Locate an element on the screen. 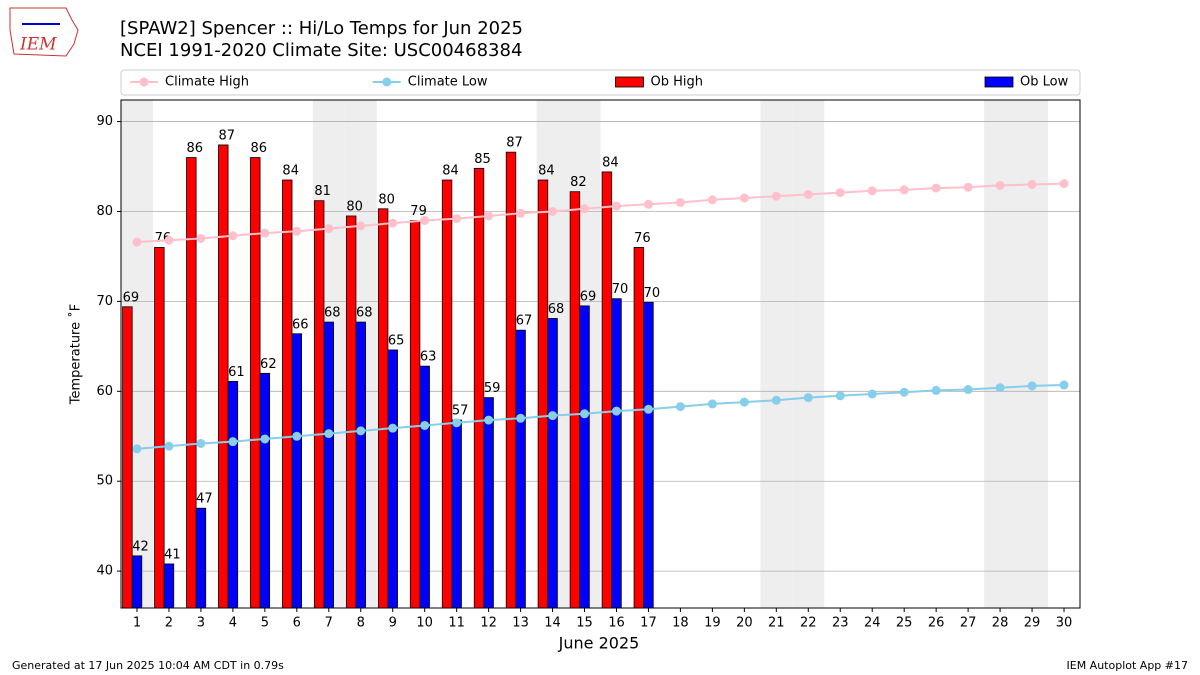 This screenshot has height=675, width=1200. data-label: 61 is located at coordinates (236, 372).